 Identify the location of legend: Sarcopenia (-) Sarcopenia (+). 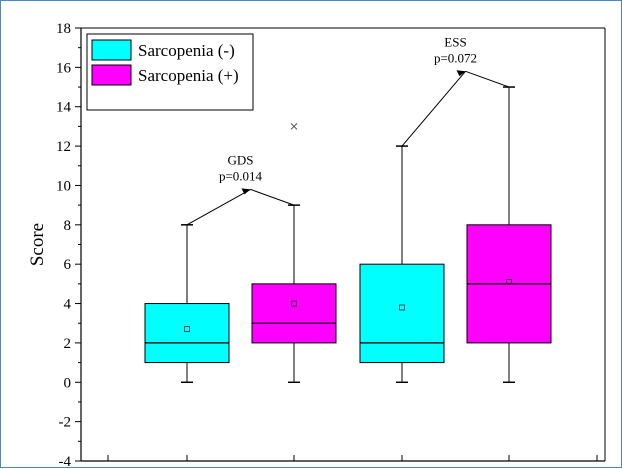
(170, 72).